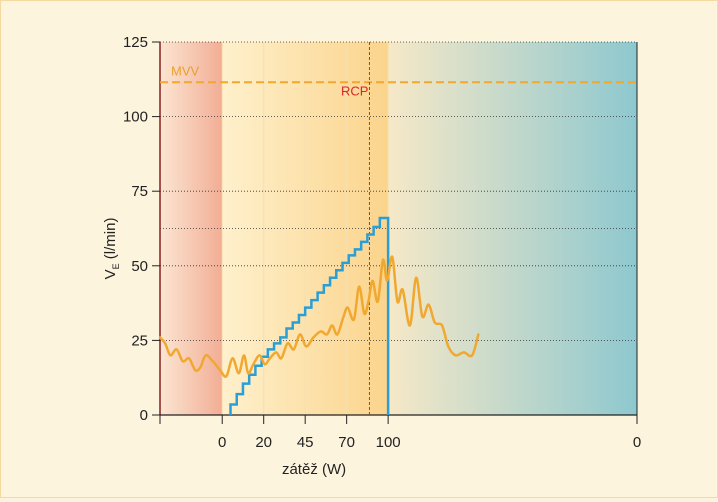 This screenshot has height=502, width=718. I want to click on series-ve-line, so click(319, 316).